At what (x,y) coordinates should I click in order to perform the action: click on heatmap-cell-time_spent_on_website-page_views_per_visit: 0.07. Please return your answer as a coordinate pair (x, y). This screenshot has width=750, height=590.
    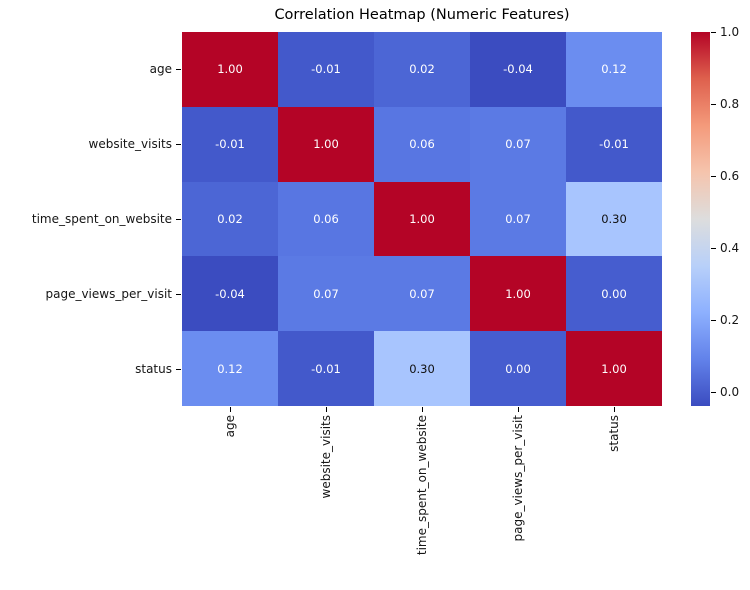
    Looking at the image, I should click on (518, 219).